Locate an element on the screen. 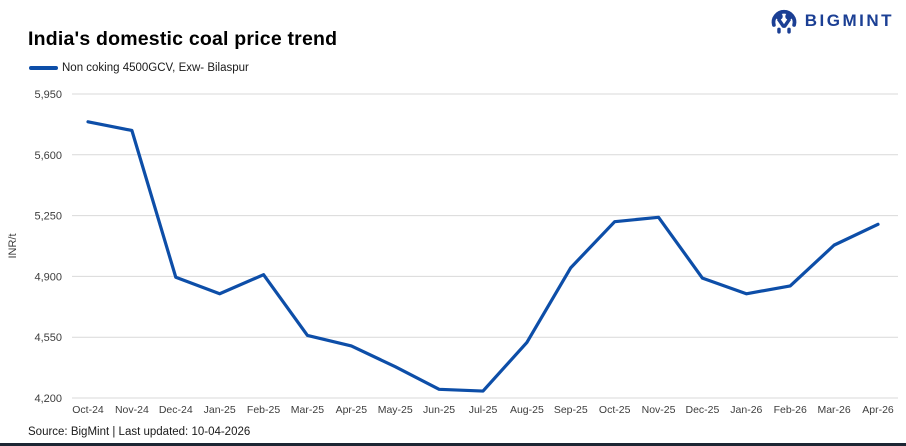  x-tick-label: May-25 is located at coordinates (395, 410).